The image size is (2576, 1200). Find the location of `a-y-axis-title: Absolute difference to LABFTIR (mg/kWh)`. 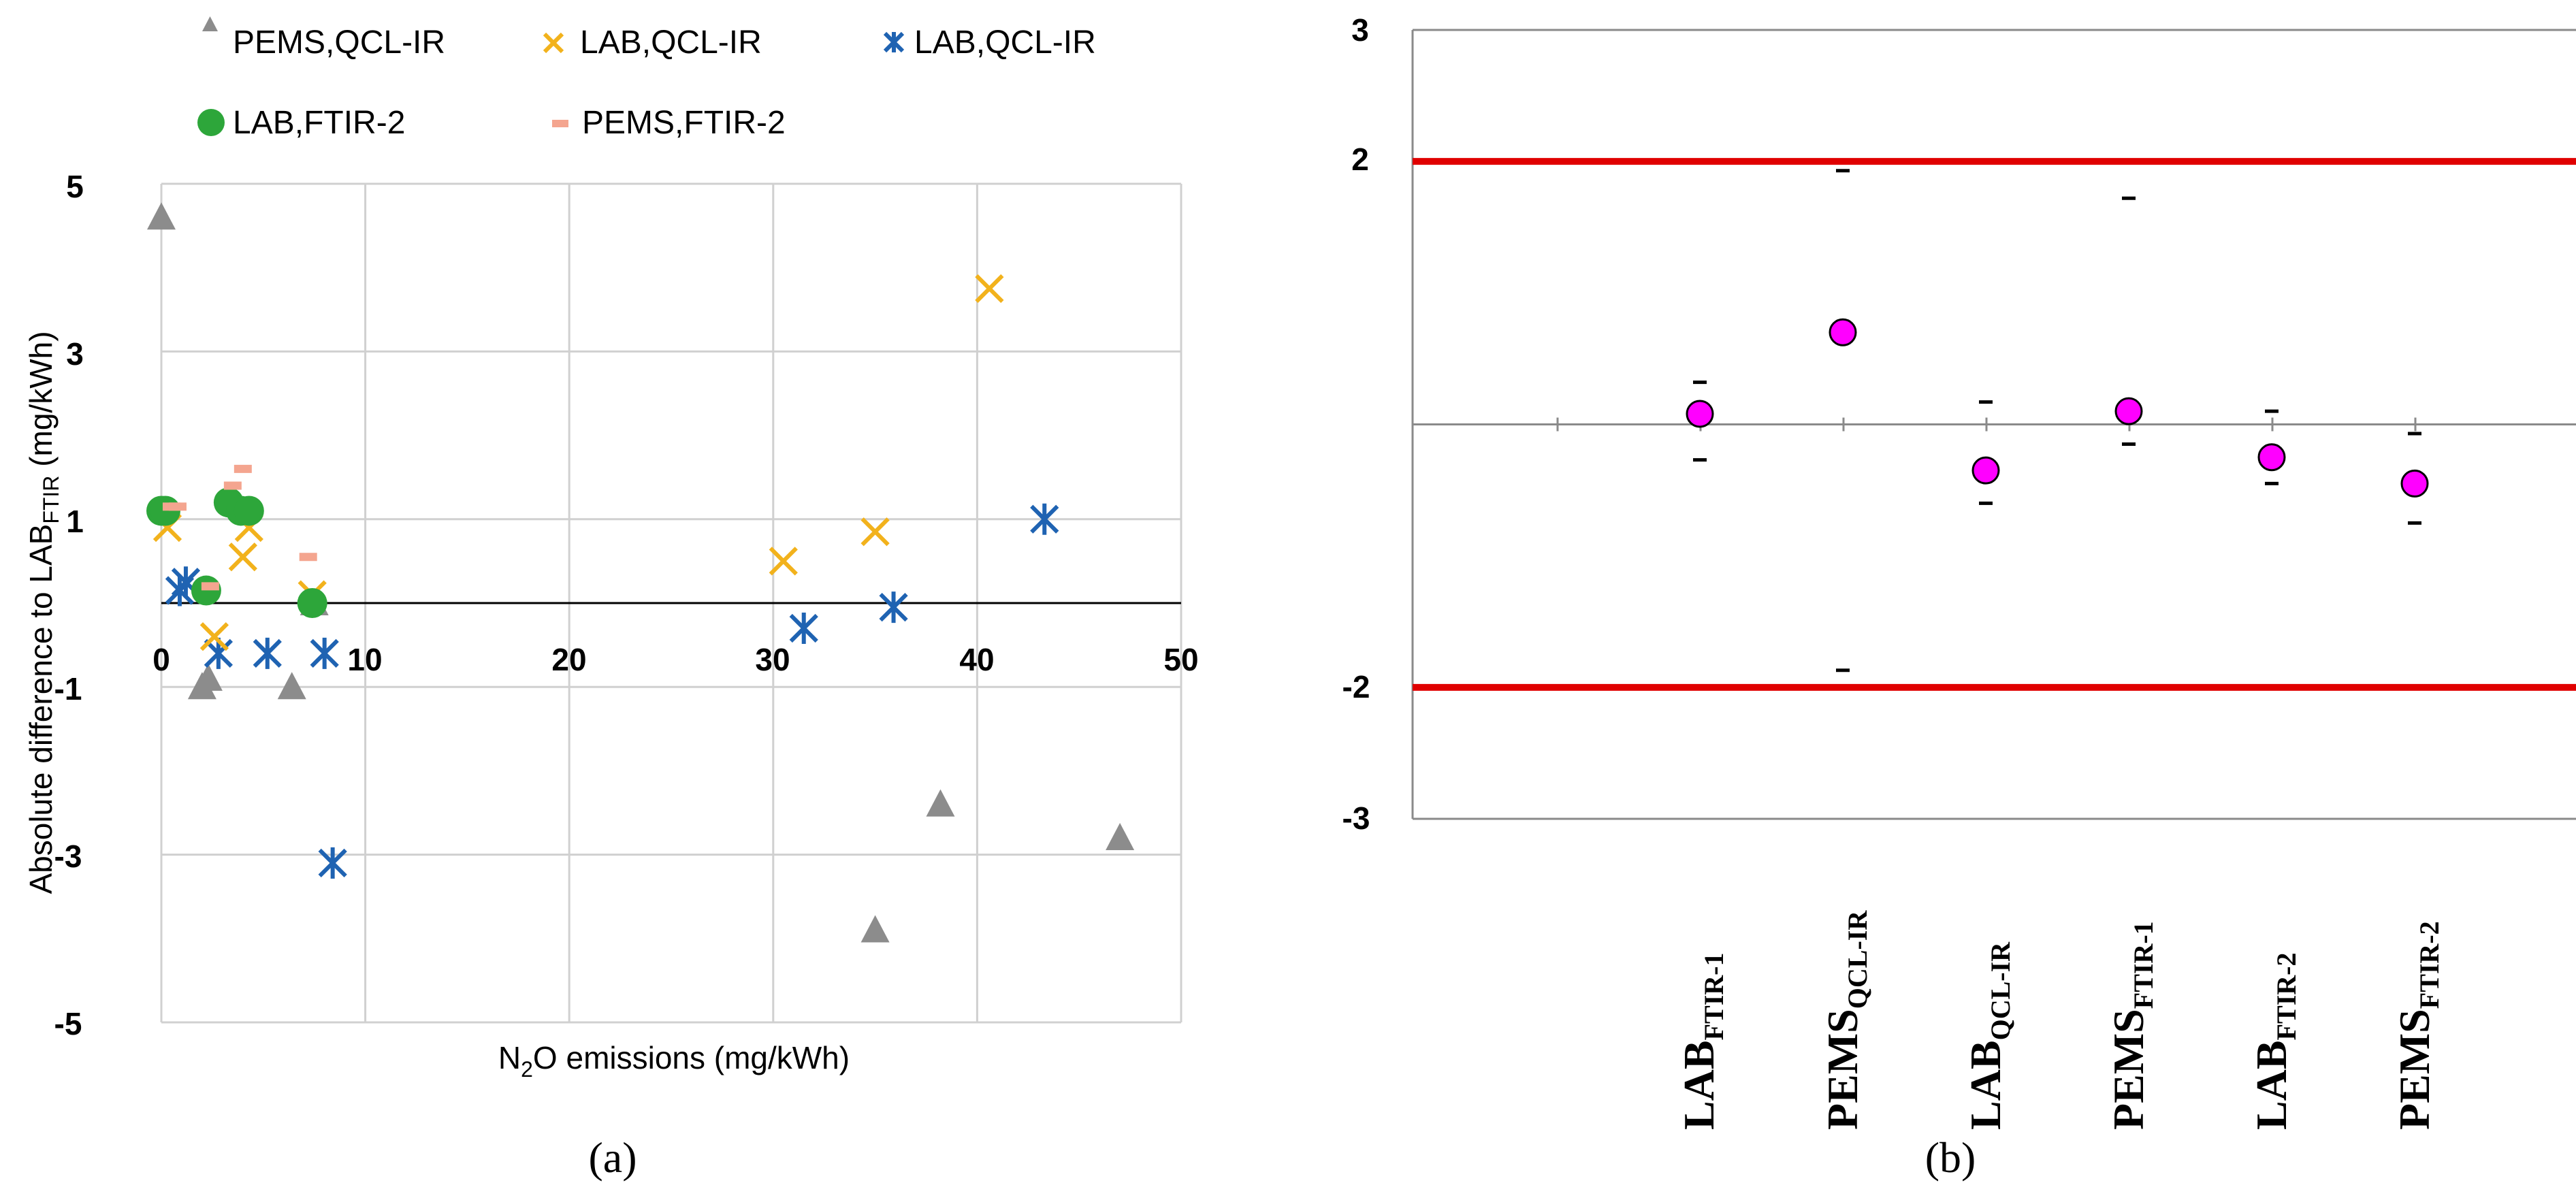

a-y-axis-title: Absolute difference to LABFTIR (mg/kWh) is located at coordinates (43, 612).